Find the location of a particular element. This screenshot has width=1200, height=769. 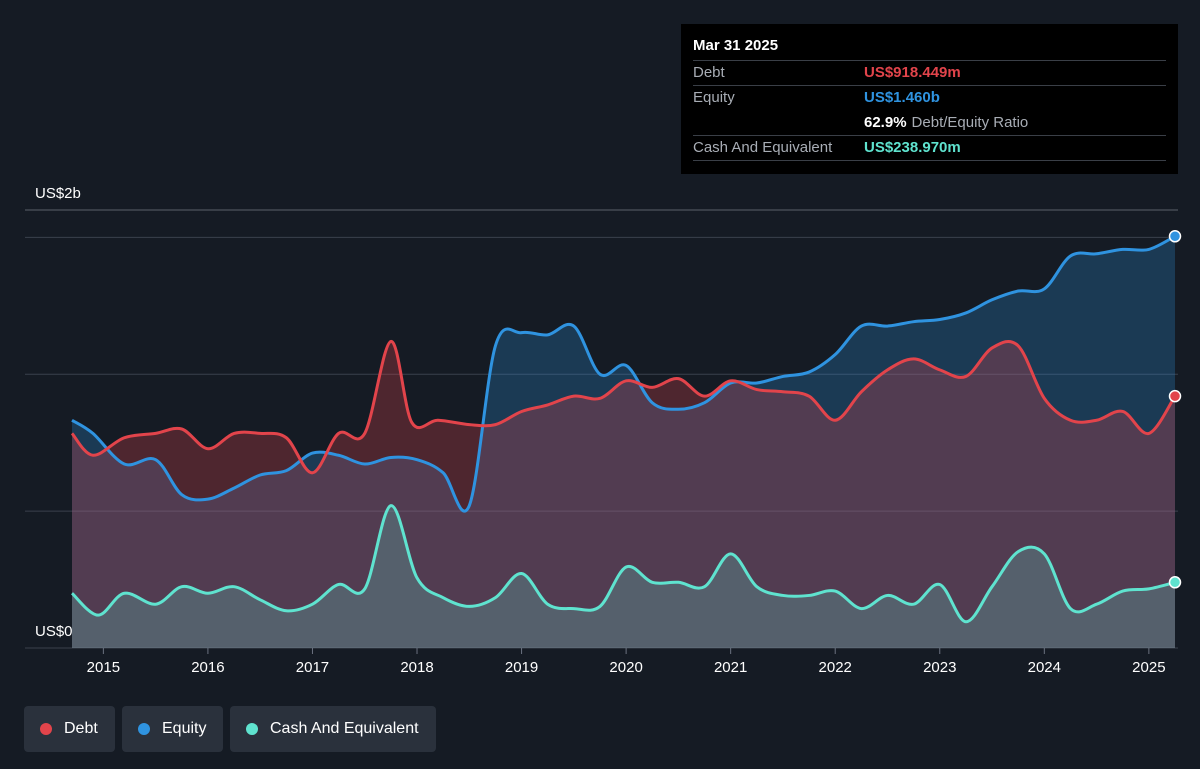

x-tick-label: 2023 is located at coordinates (939, 667).